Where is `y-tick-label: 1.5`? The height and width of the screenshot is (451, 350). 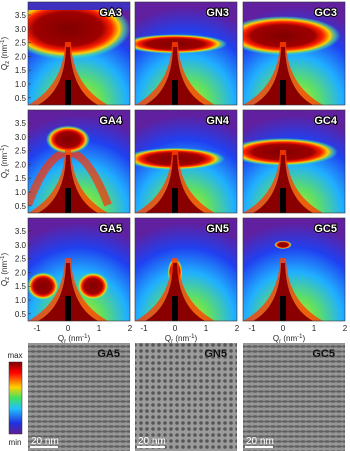 y-tick-label: 1.5 is located at coordinates (21, 286).